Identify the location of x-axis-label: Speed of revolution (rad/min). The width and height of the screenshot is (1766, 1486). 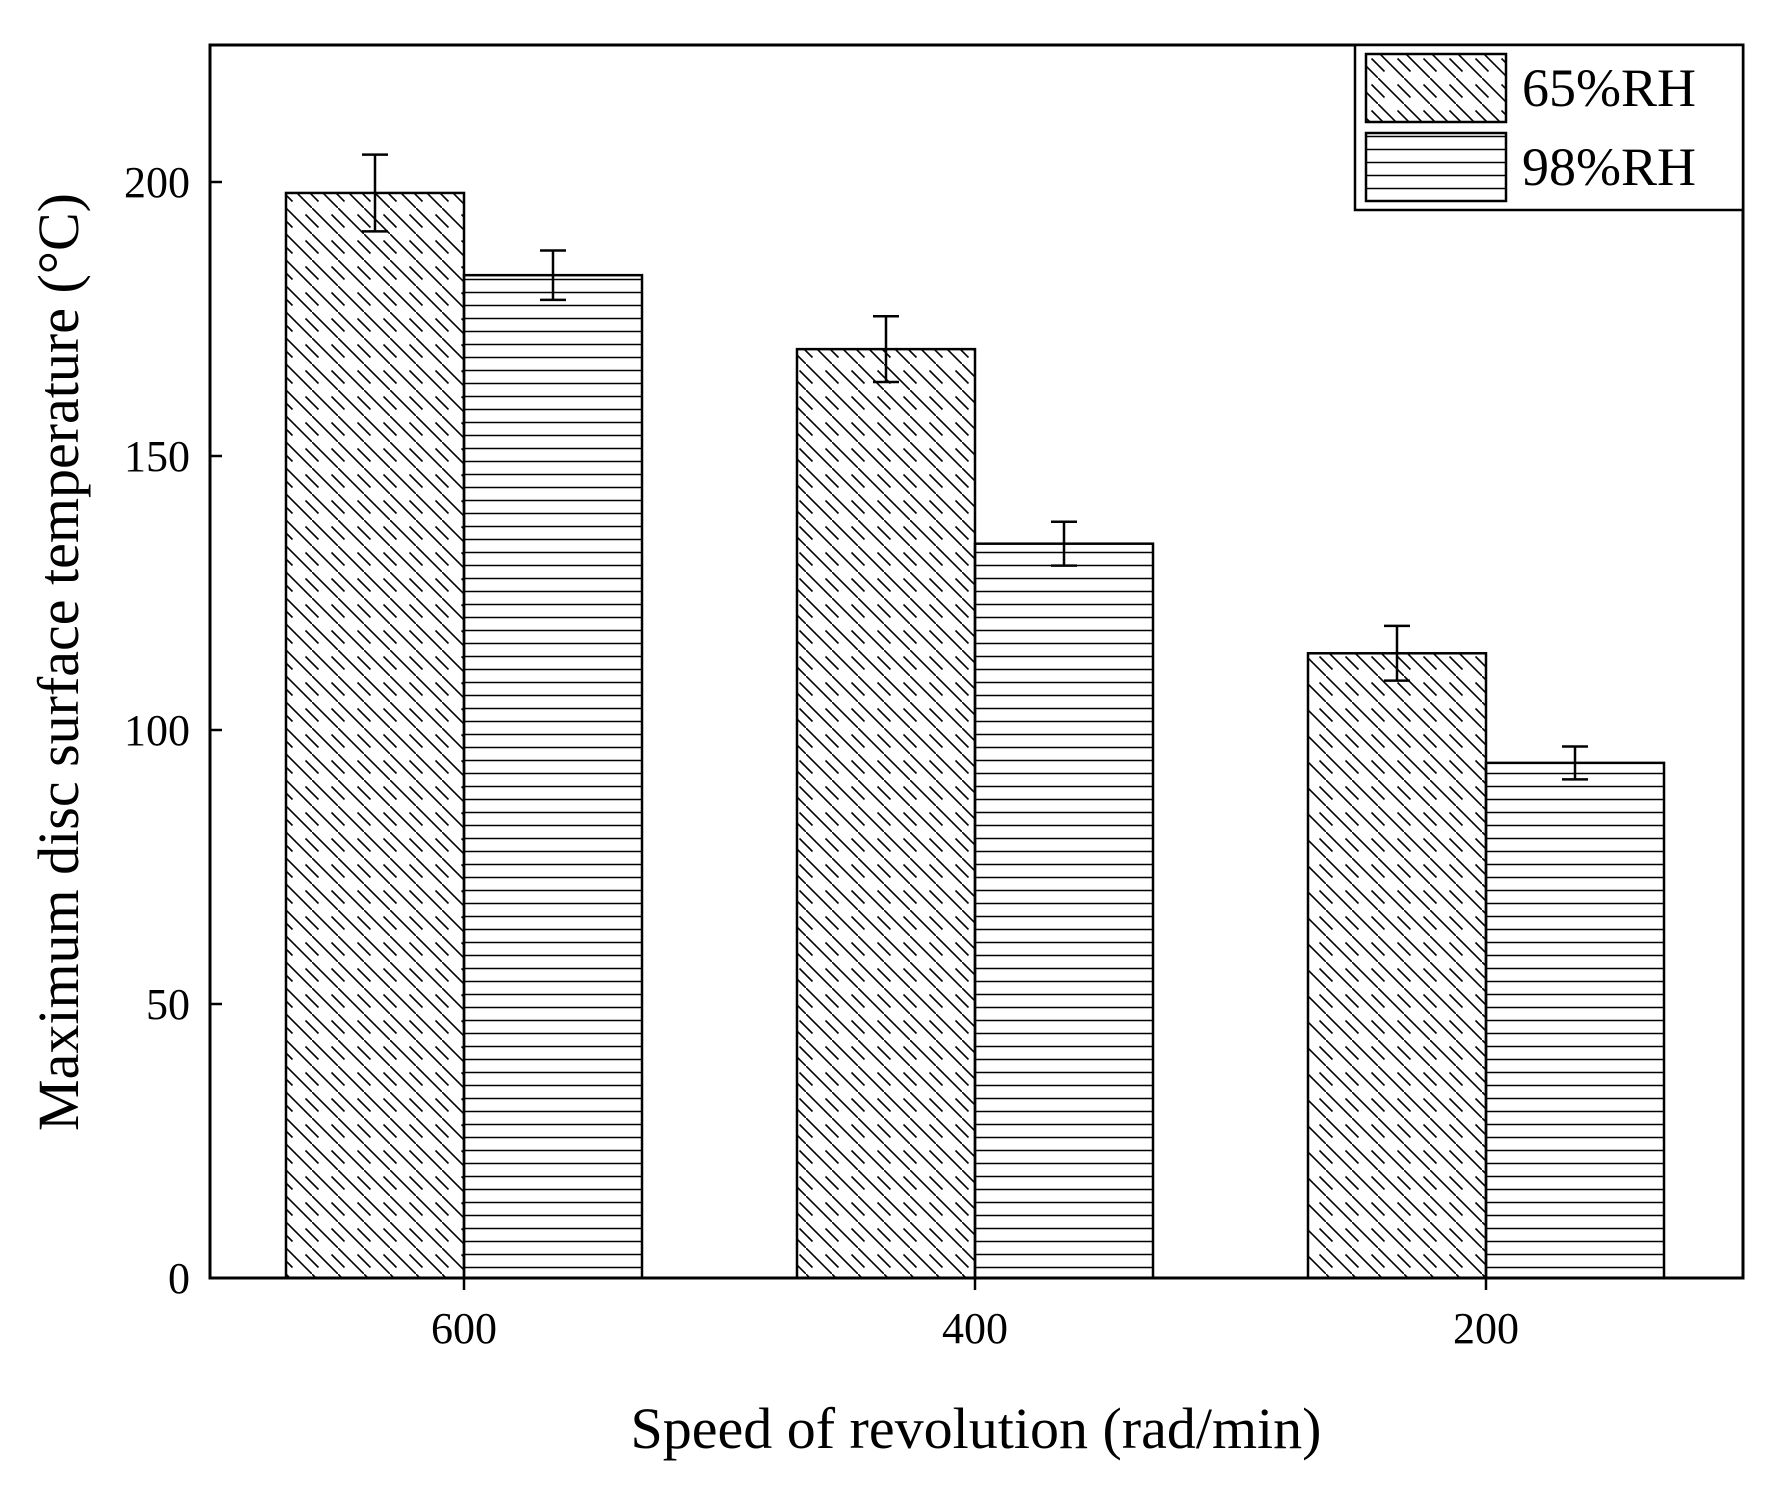
(976, 1428).